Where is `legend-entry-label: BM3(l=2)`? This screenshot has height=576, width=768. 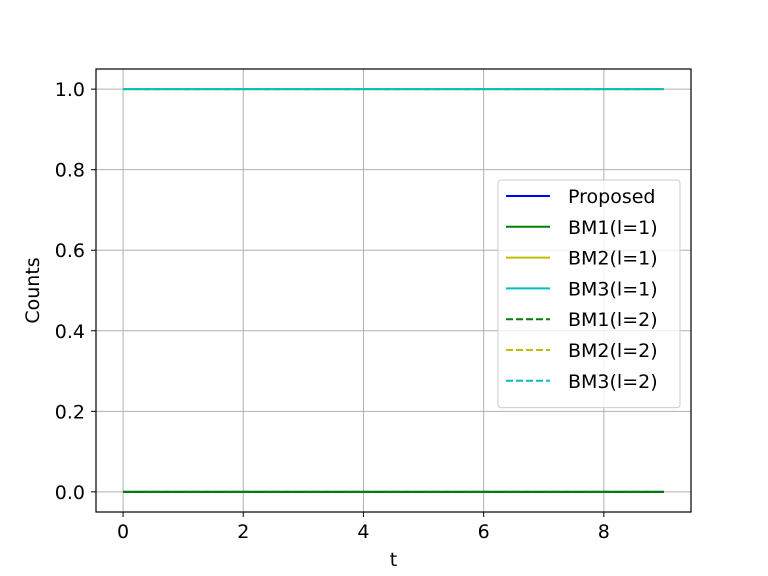 legend-entry-label: BM3(l=2) is located at coordinates (613, 382).